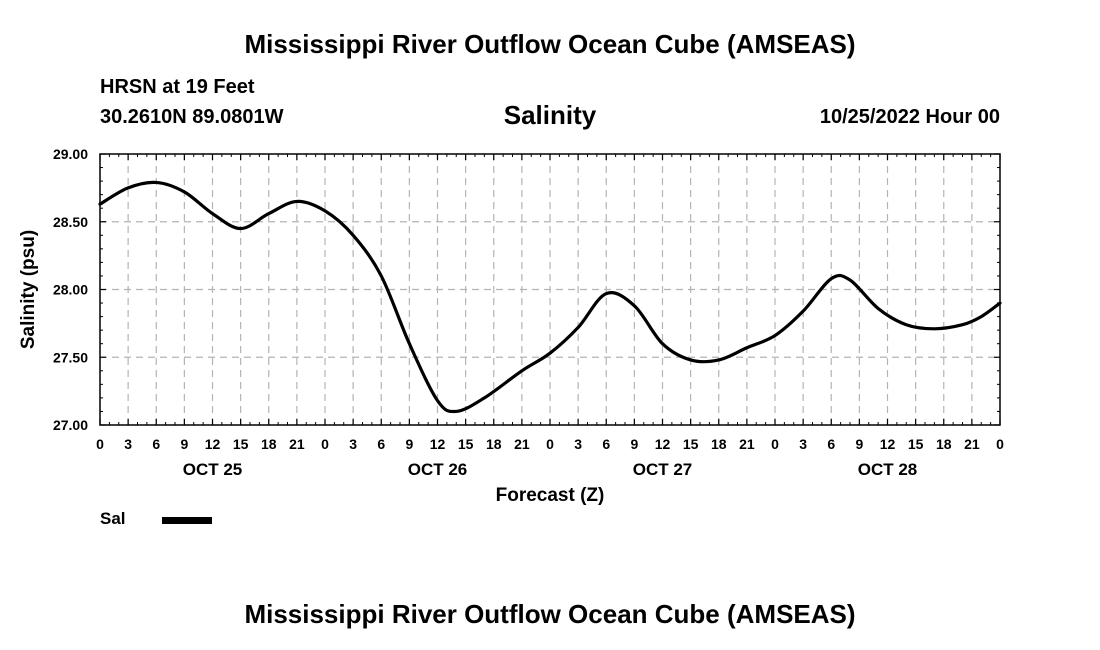 This screenshot has width=1100, height=650. Describe the element at coordinates (70, 154) in the screenshot. I see `y-tick-label: 29.00` at that location.